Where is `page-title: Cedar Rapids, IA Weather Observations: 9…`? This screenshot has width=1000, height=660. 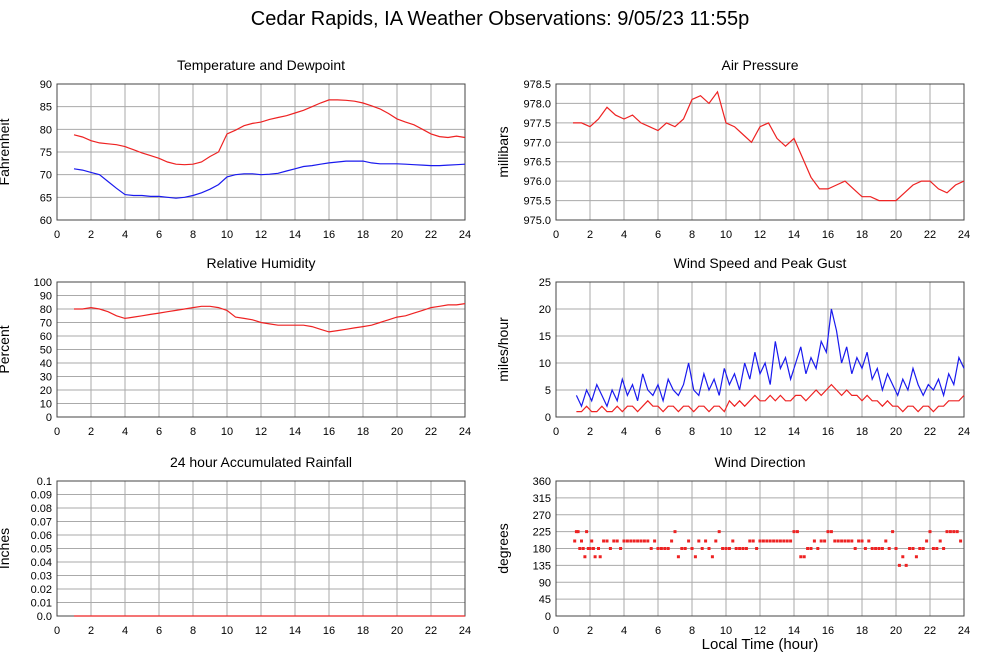
page-title: Cedar Rapids, IA Weather Observations: 9… is located at coordinates (500, 19).